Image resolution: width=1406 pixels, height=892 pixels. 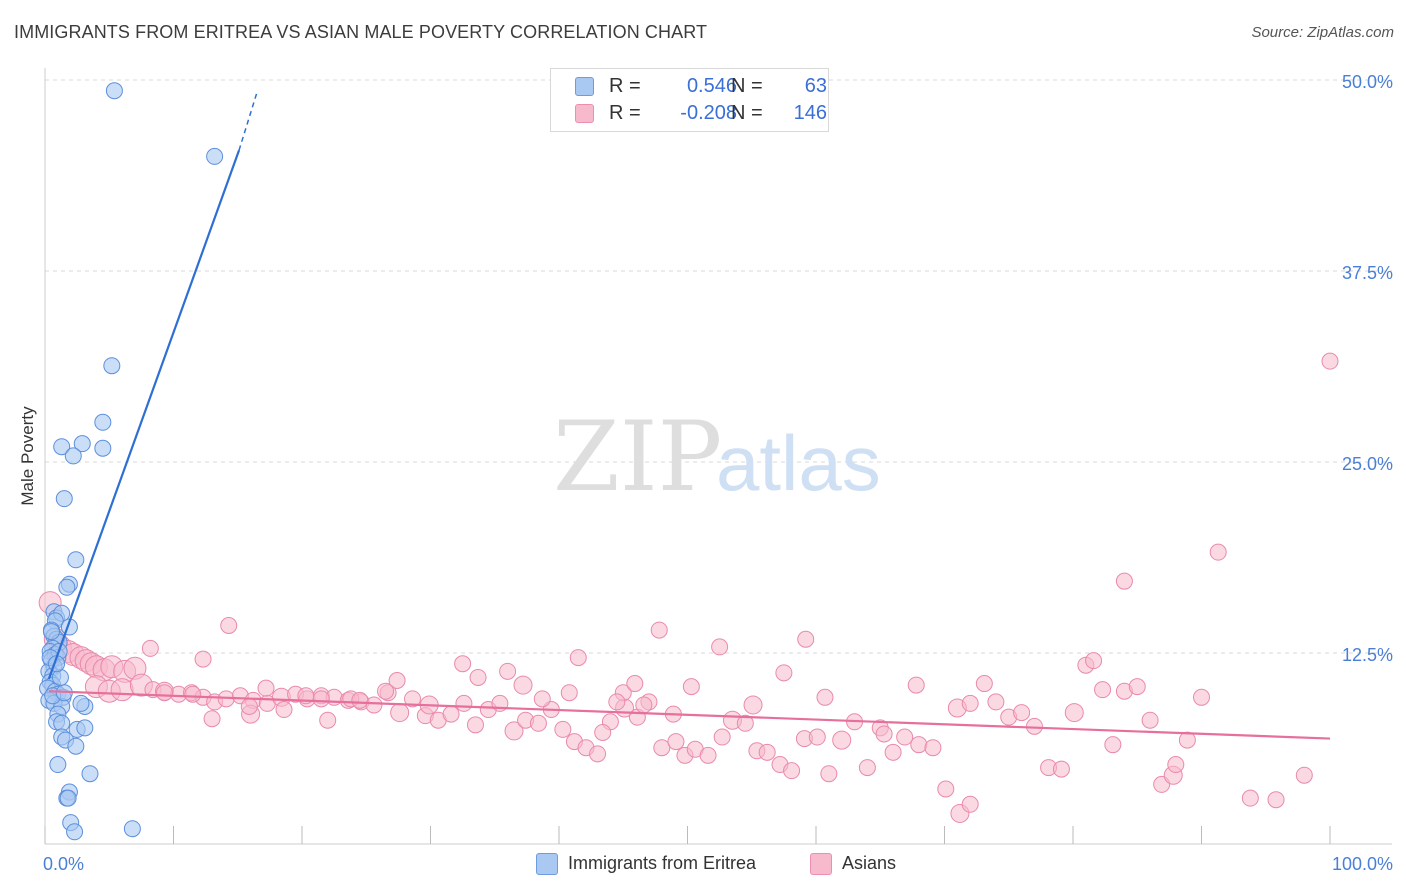 I want to click on bottom-legend-label-asians: Asians, so click(x=869, y=863).